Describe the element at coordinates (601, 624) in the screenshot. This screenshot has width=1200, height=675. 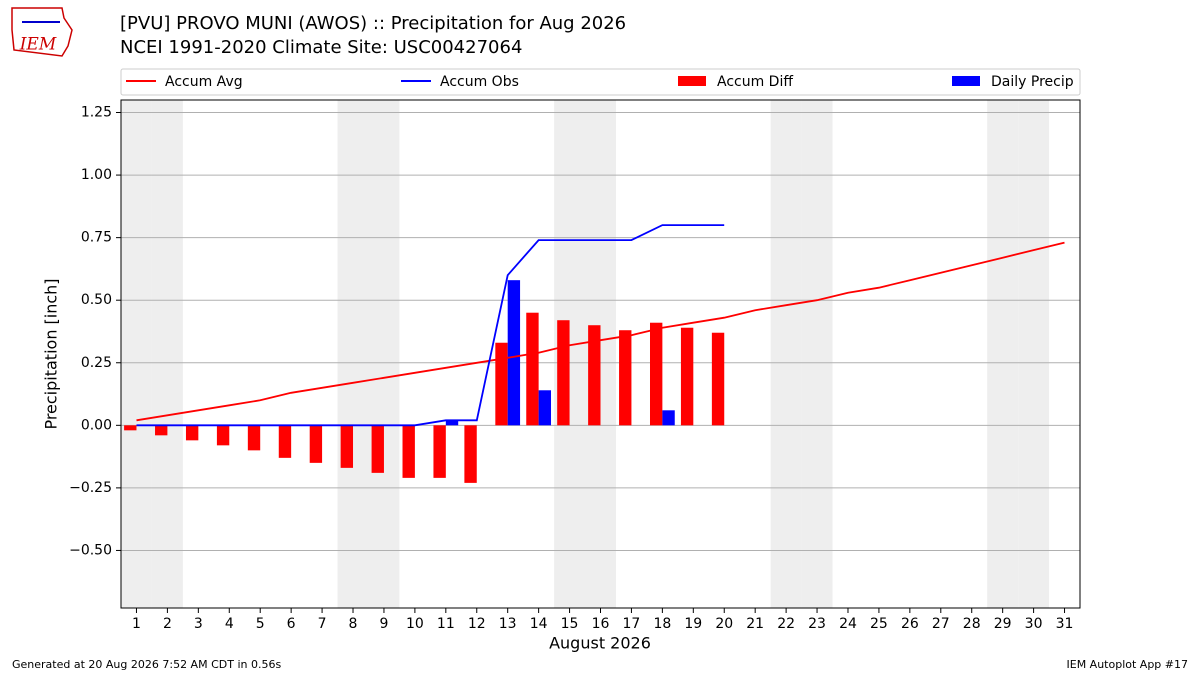
I see `x-tick-label: 16` at that location.